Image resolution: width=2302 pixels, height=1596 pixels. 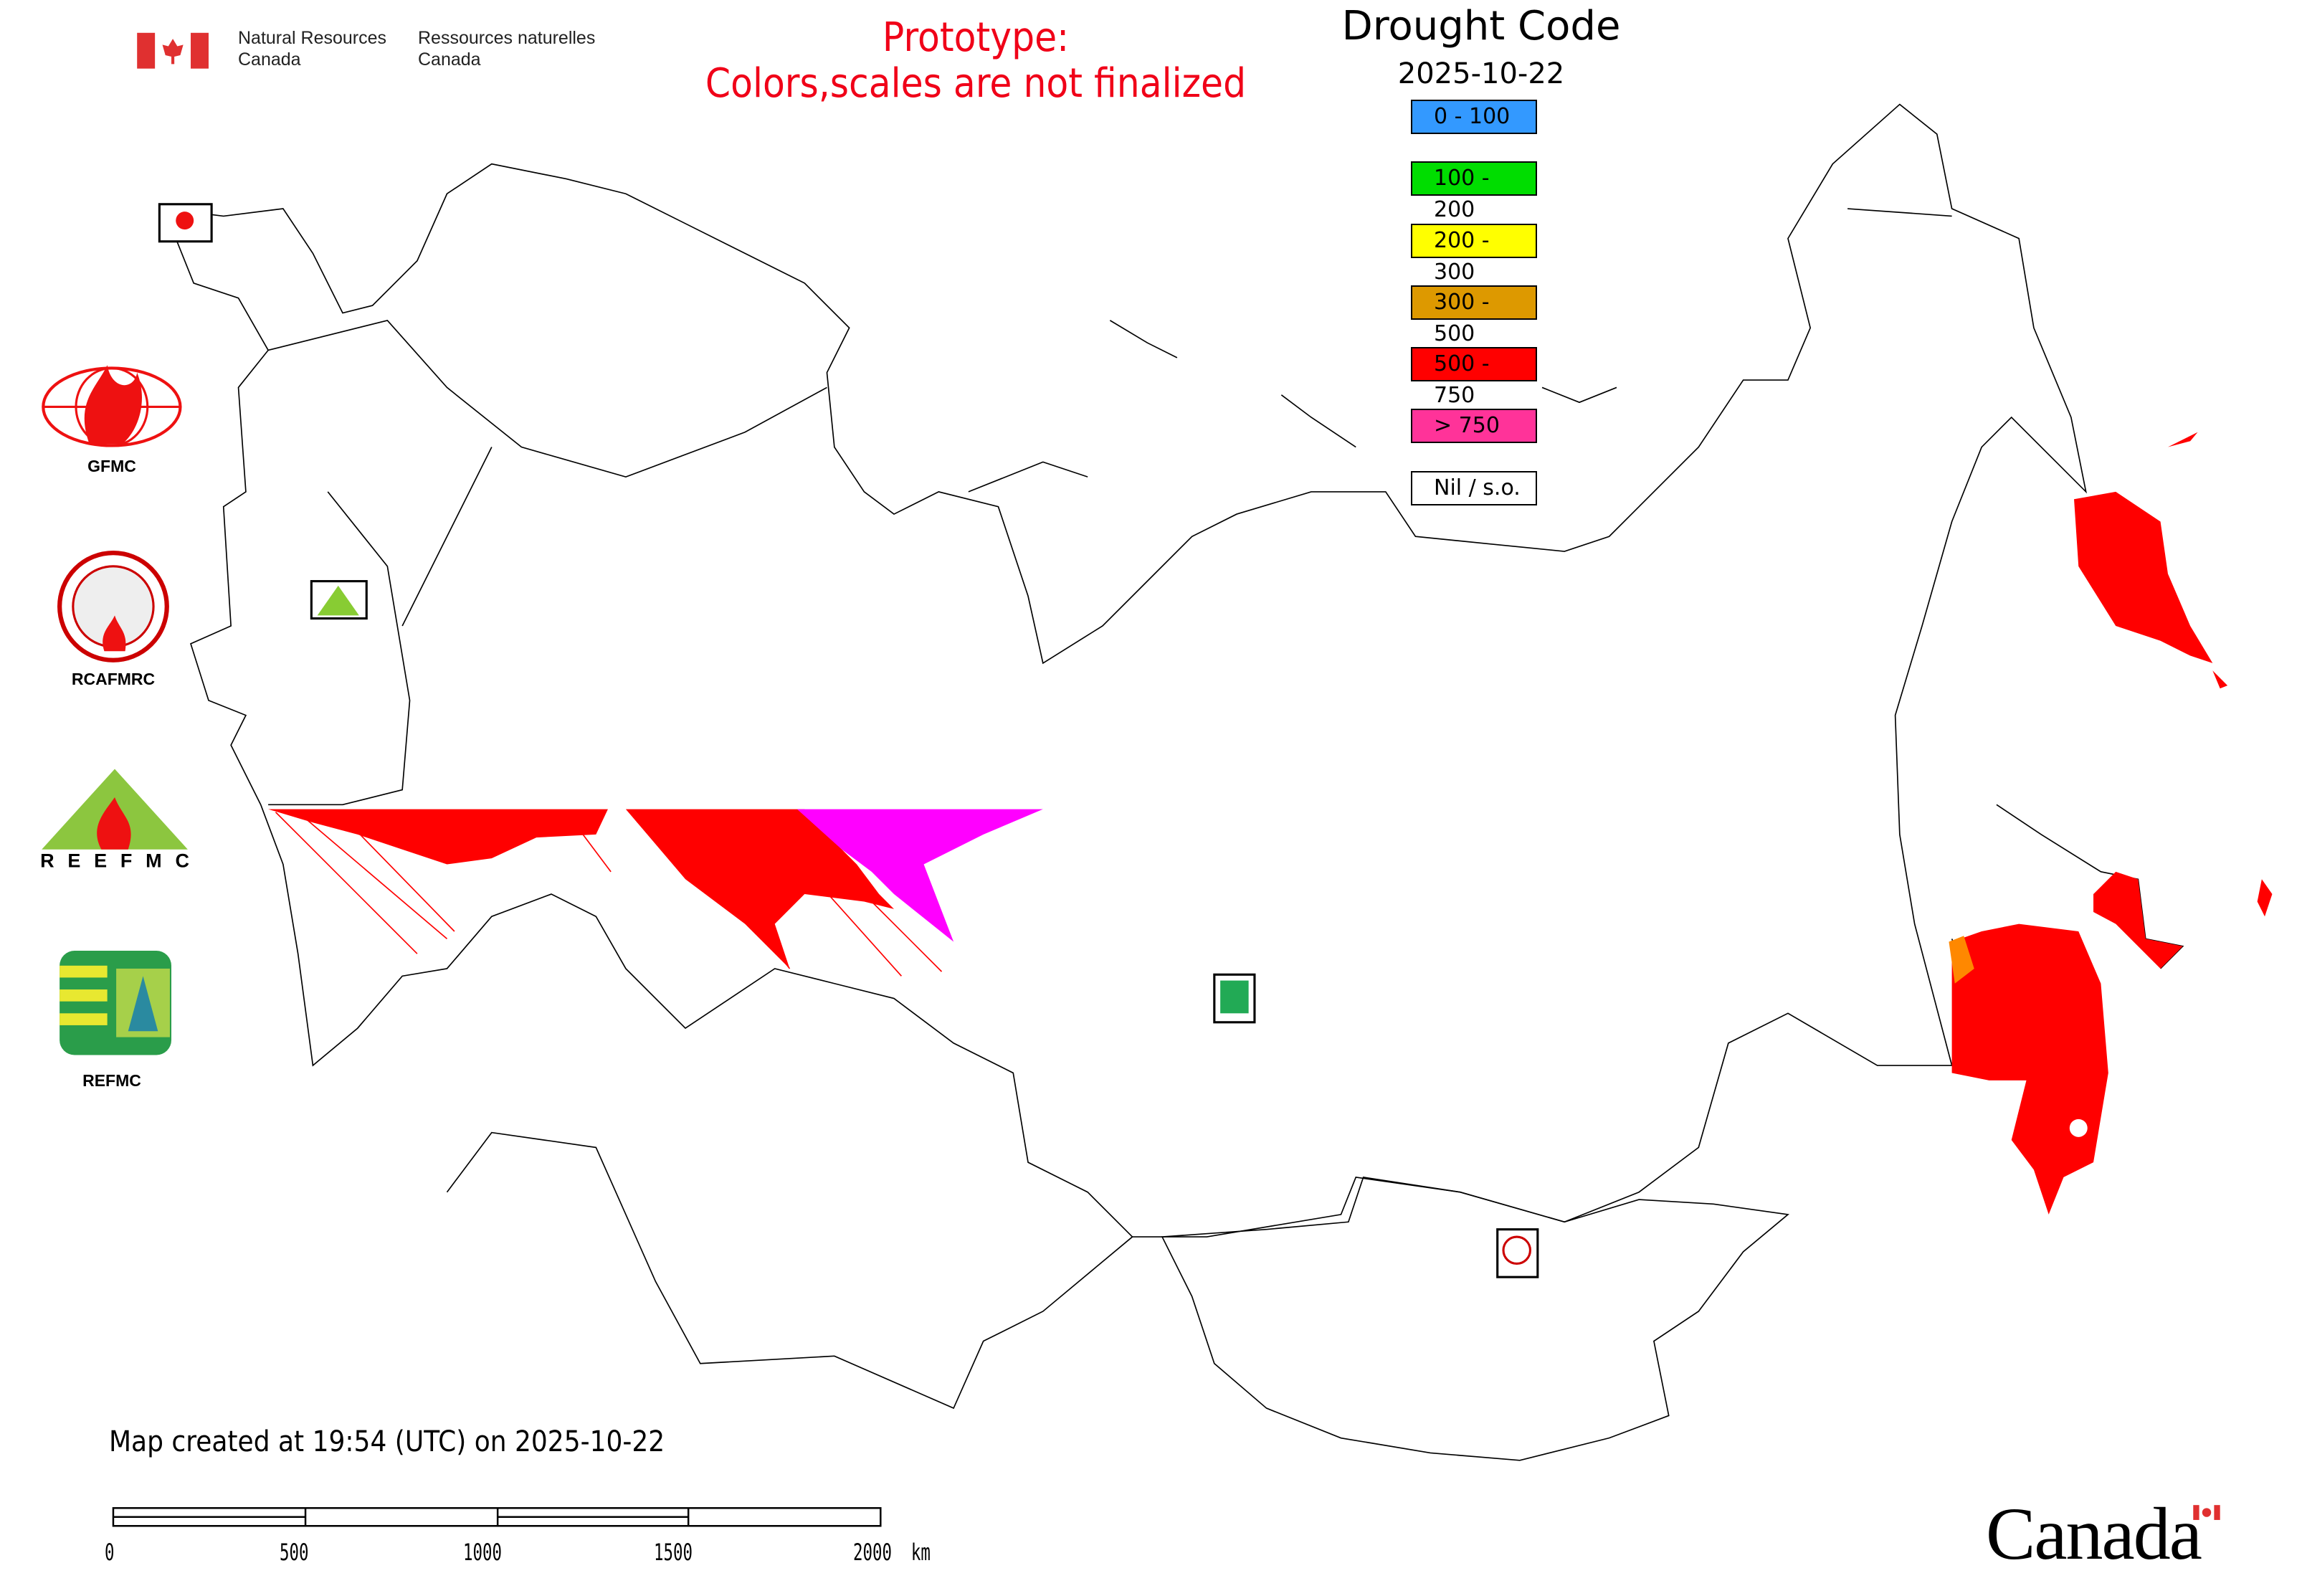 What do you see at coordinates (312, 38) in the screenshot?
I see `agency-en-line1: Natural Resources` at bounding box center [312, 38].